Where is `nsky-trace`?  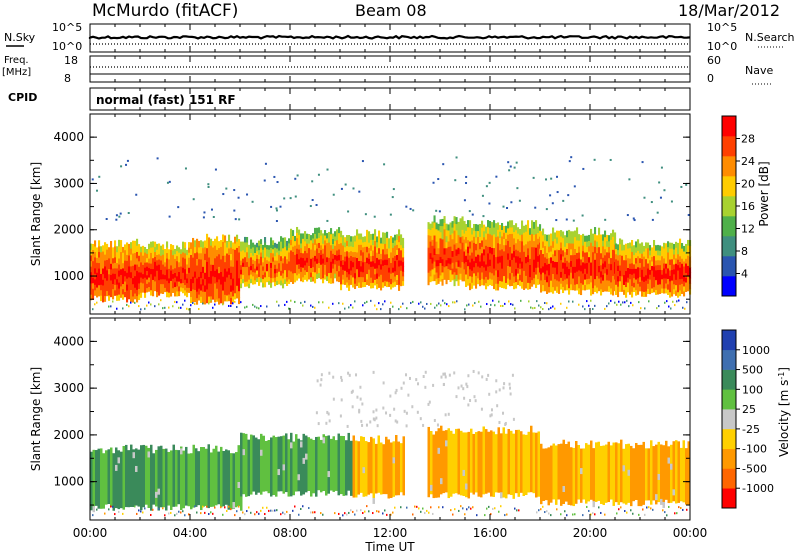
nsky-trace is located at coordinates (389, 37).